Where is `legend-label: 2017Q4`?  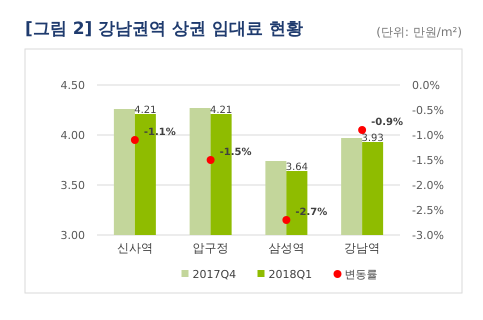
legend-label: 2017Q4 is located at coordinates (214, 274).